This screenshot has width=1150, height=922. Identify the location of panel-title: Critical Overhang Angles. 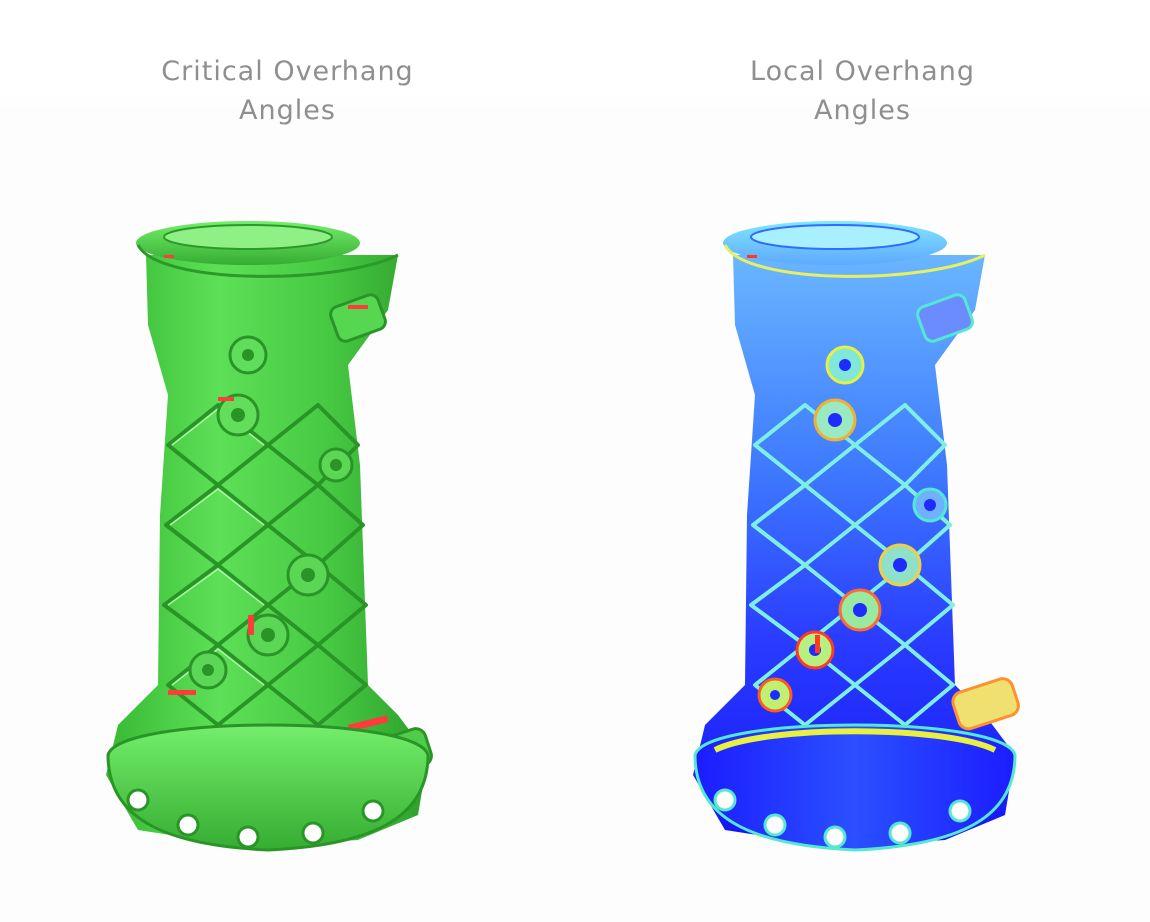
(287, 91).